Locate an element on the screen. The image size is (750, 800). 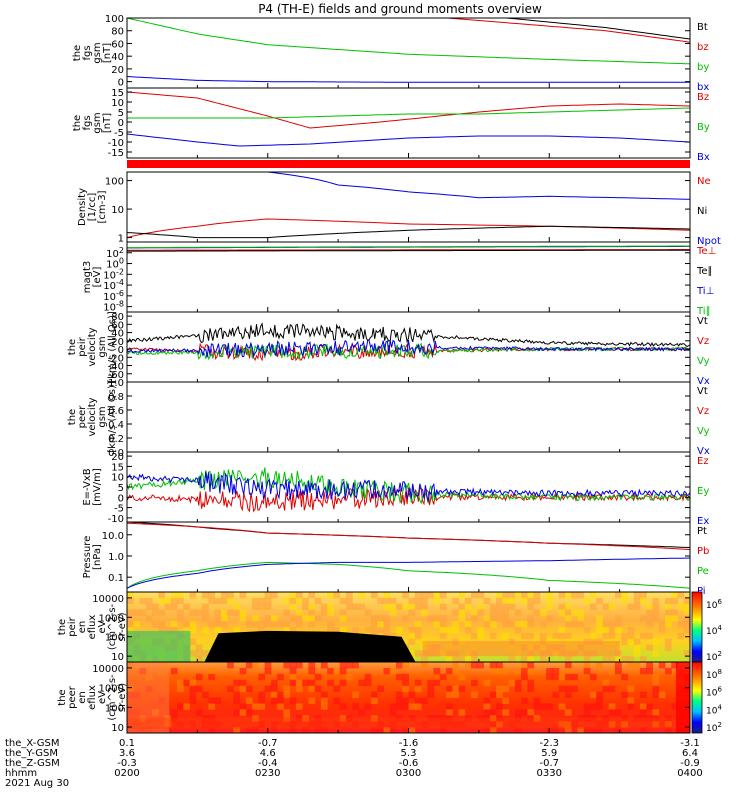
heatmap-low-band is located at coordinates (408, 723).